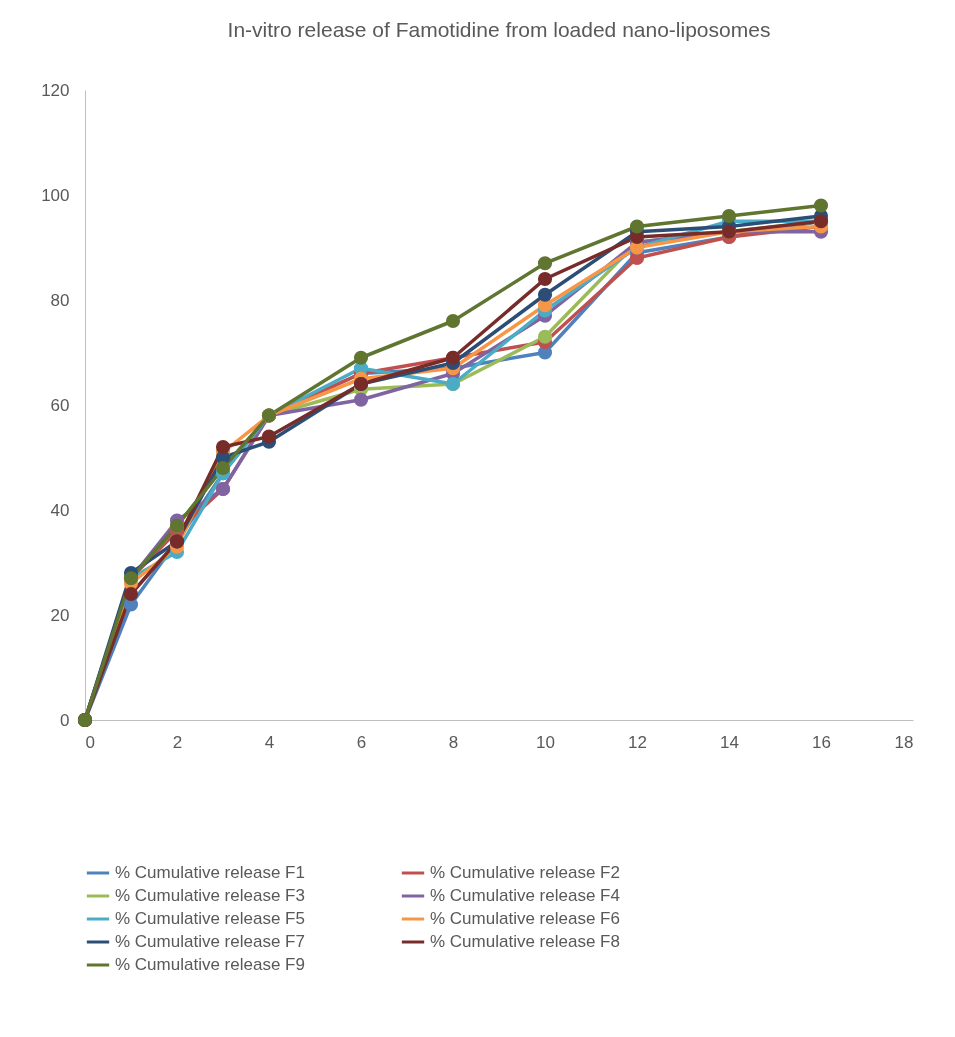  What do you see at coordinates (60, 405) in the screenshot?
I see `y-tick-label: 60` at bounding box center [60, 405].